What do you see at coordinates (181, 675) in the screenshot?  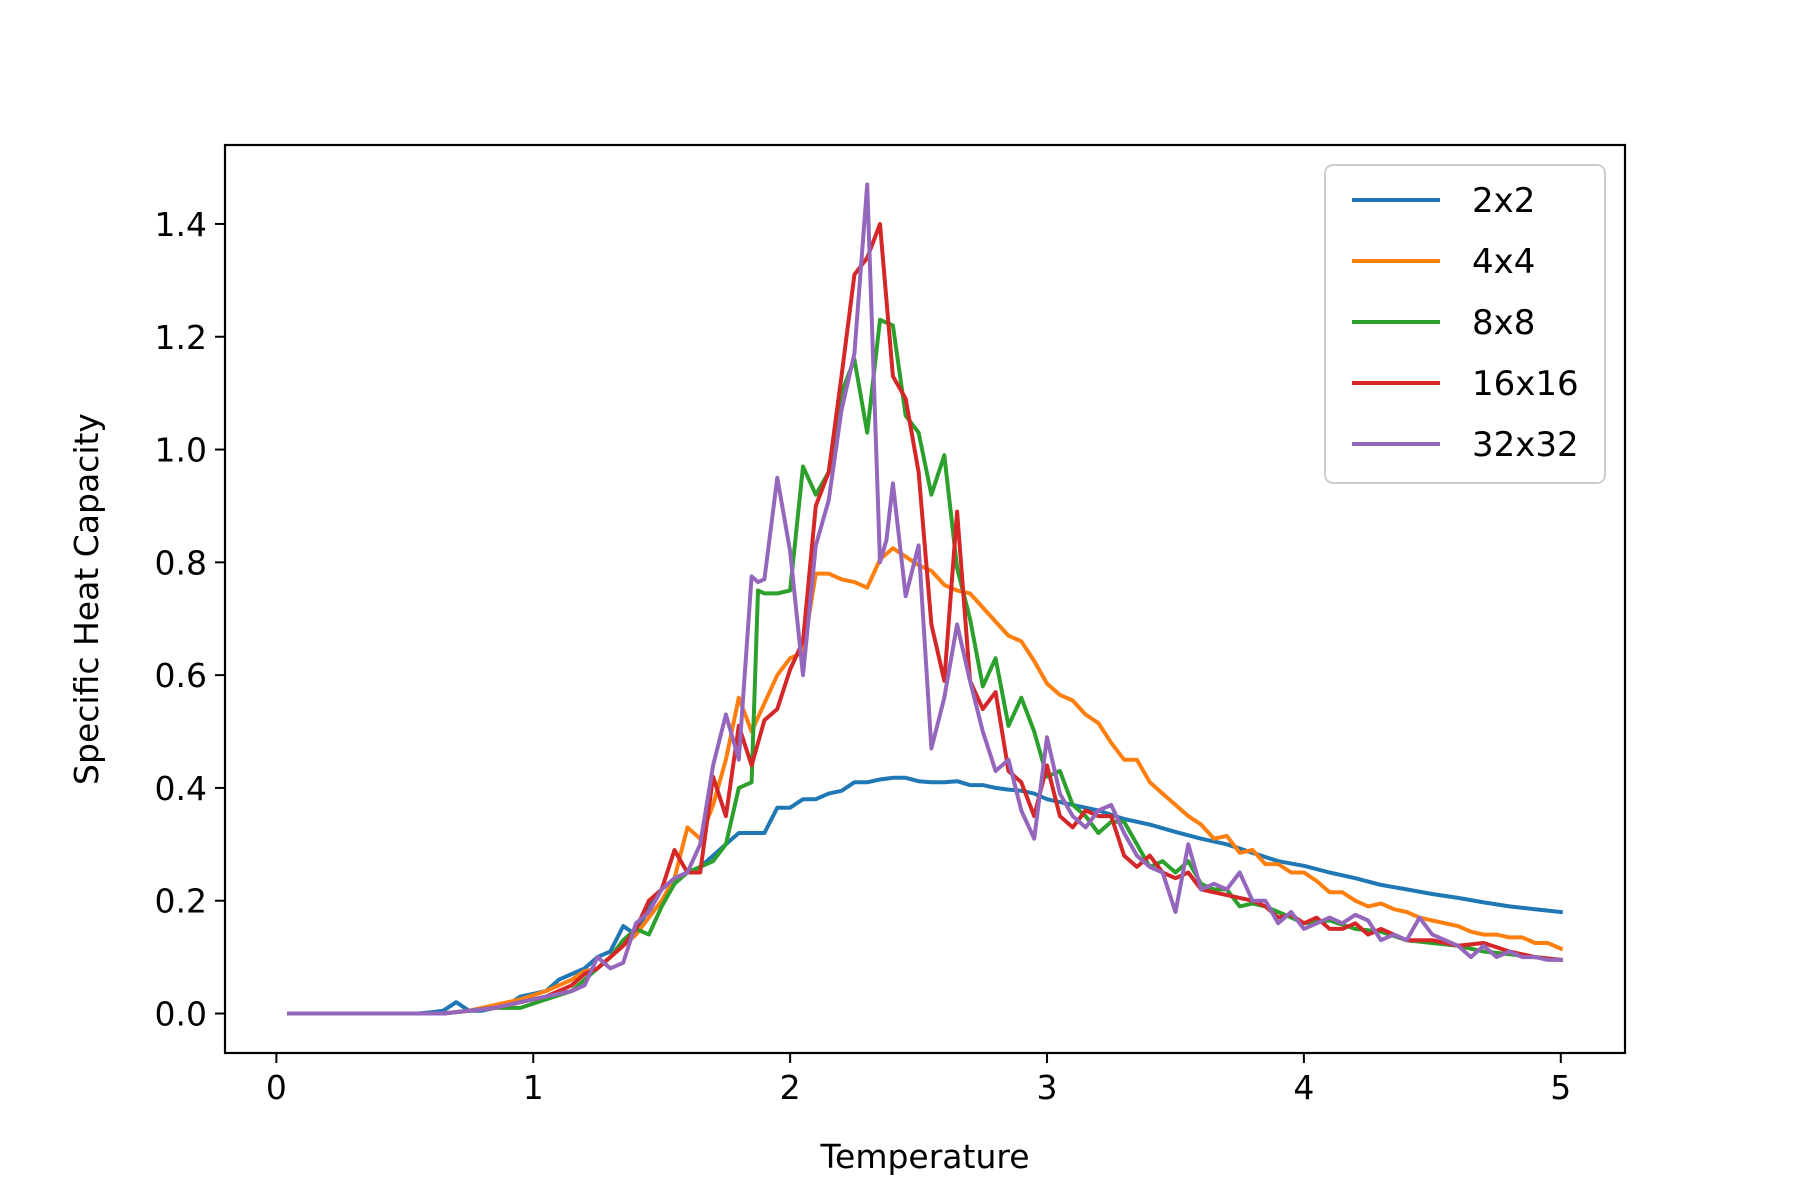 I see `y-tick-label: 0.6` at bounding box center [181, 675].